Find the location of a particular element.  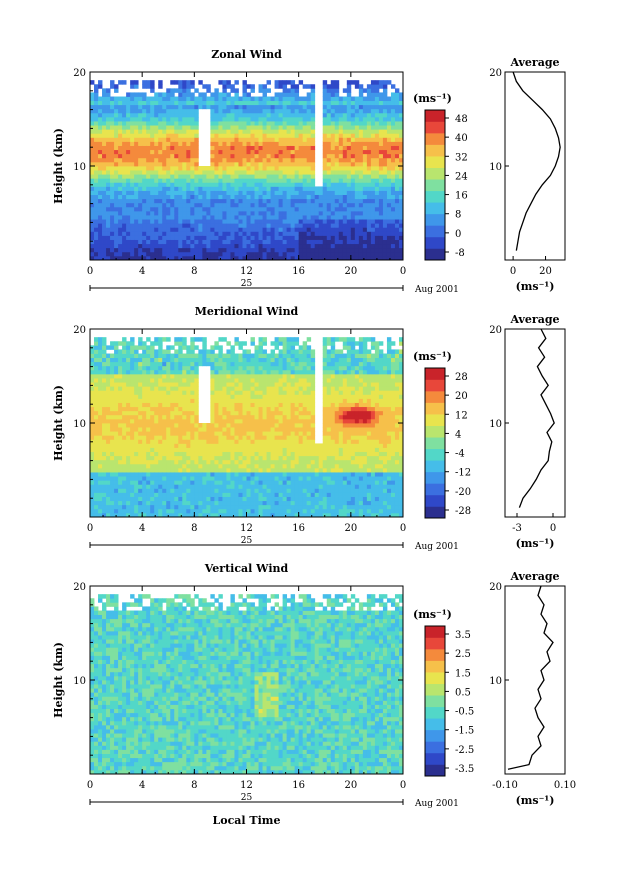

average-x-tick-label: -3 is located at coordinates (517, 528).